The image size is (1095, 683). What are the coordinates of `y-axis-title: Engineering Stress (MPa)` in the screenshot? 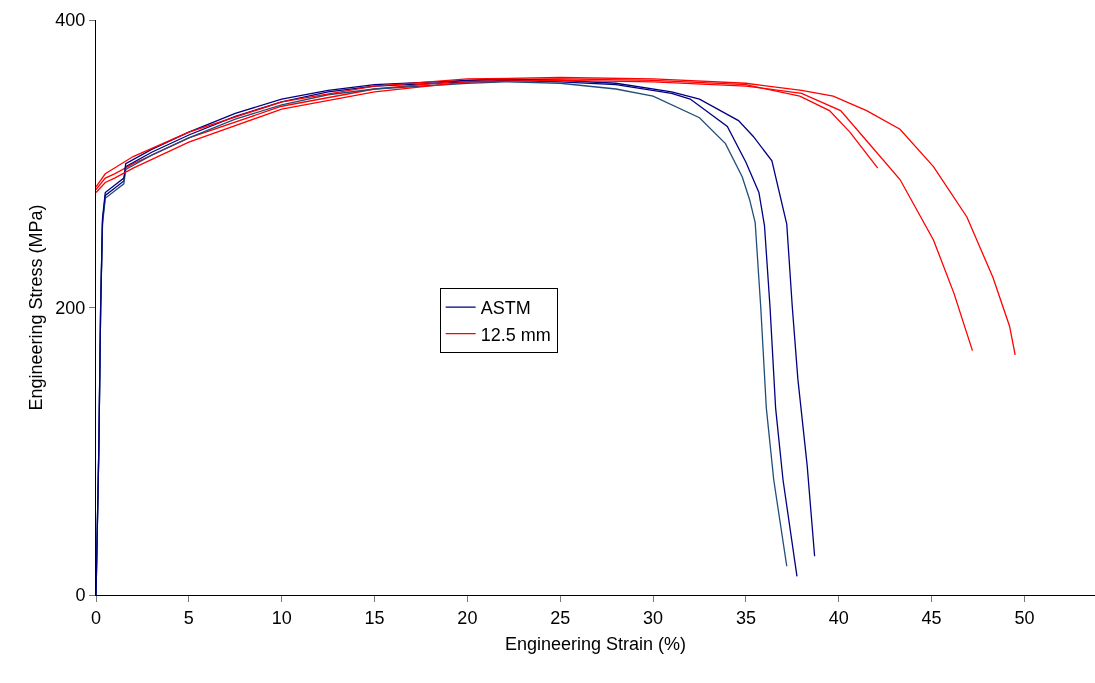 It's located at (35, 307).